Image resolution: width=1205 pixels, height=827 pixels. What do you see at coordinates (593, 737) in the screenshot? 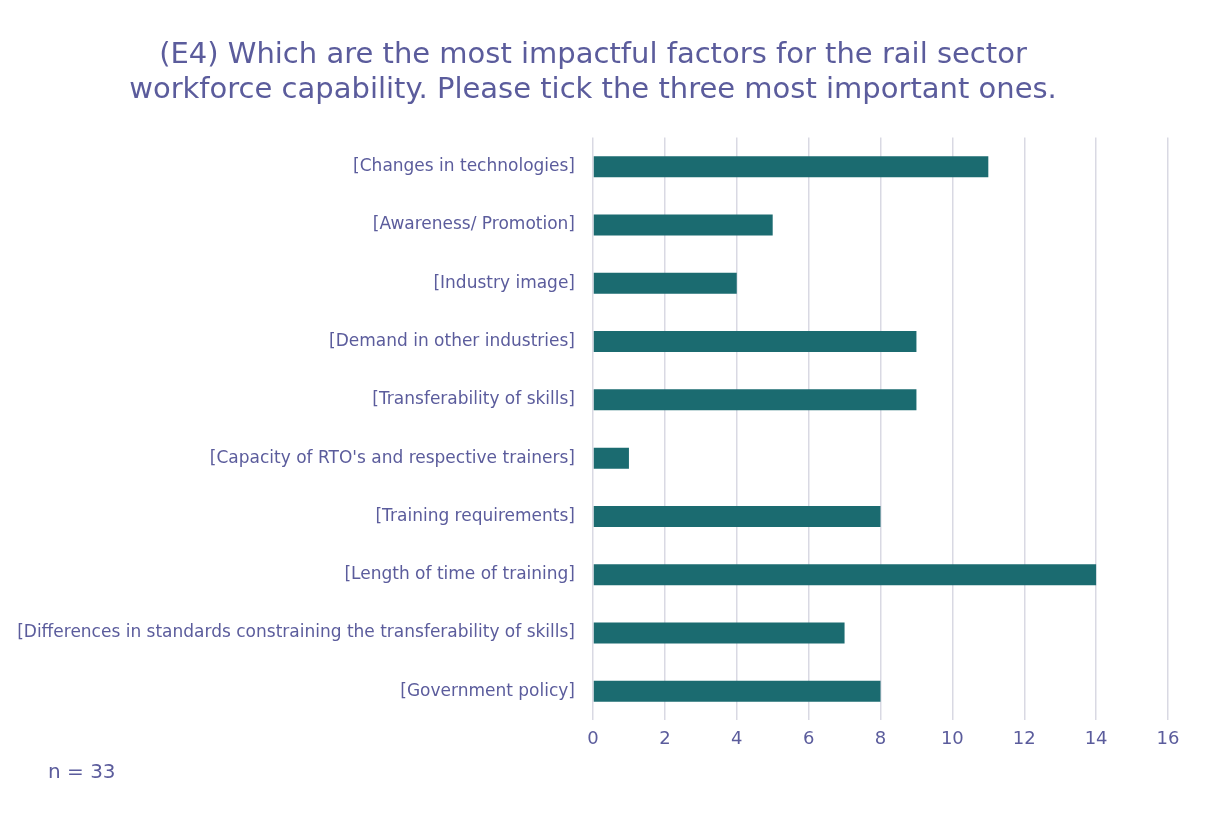
I see `x-tick-label: 0` at bounding box center [593, 737].